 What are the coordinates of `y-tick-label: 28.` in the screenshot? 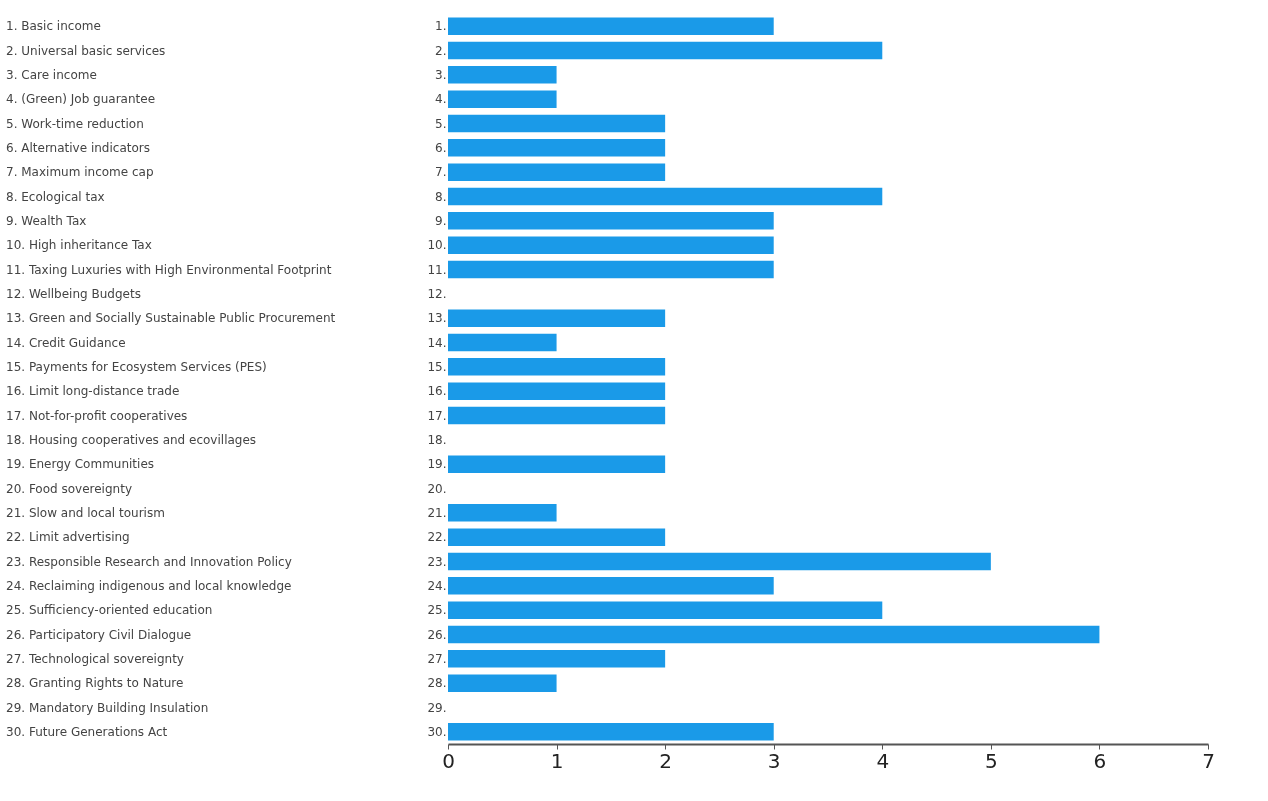 It's located at (437, 683).